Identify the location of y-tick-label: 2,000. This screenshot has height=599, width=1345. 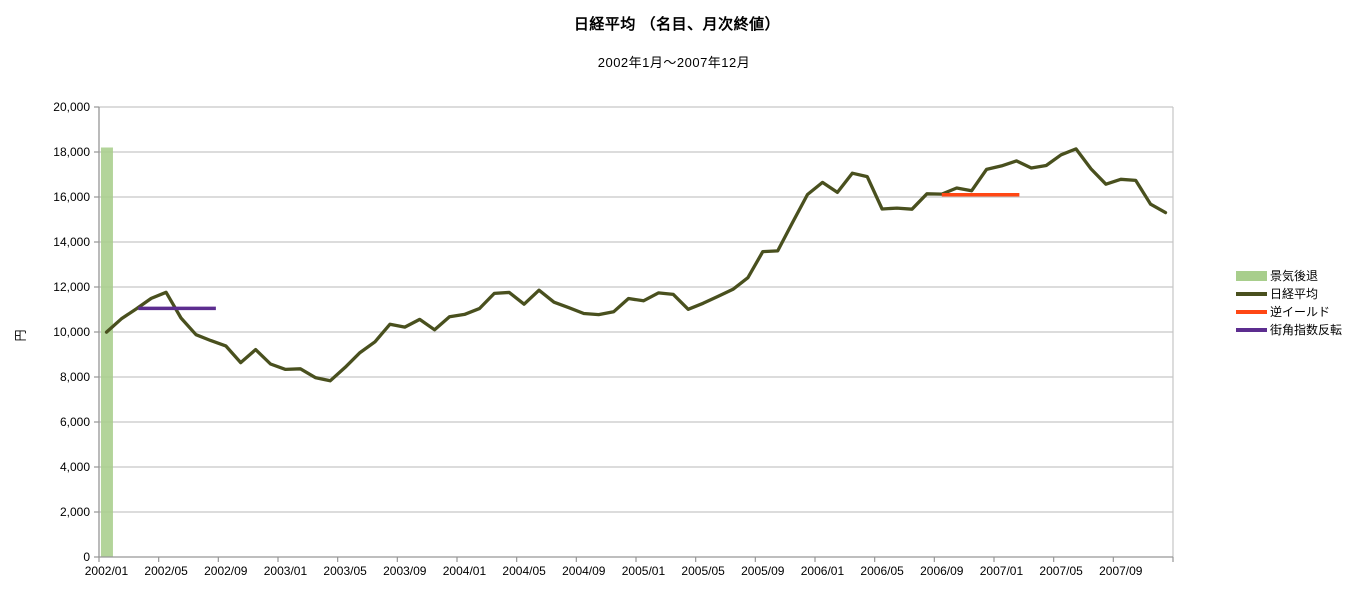
(75, 512).